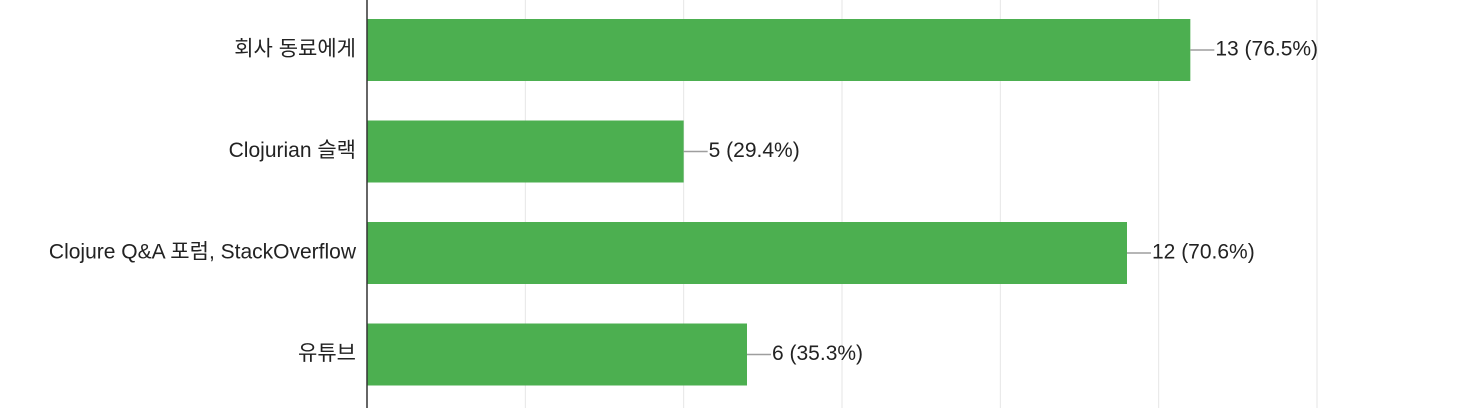 The width and height of the screenshot is (1464, 408). Describe the element at coordinates (1266, 49) in the screenshot. I see `data-label: 13 (76.5%)` at that location.